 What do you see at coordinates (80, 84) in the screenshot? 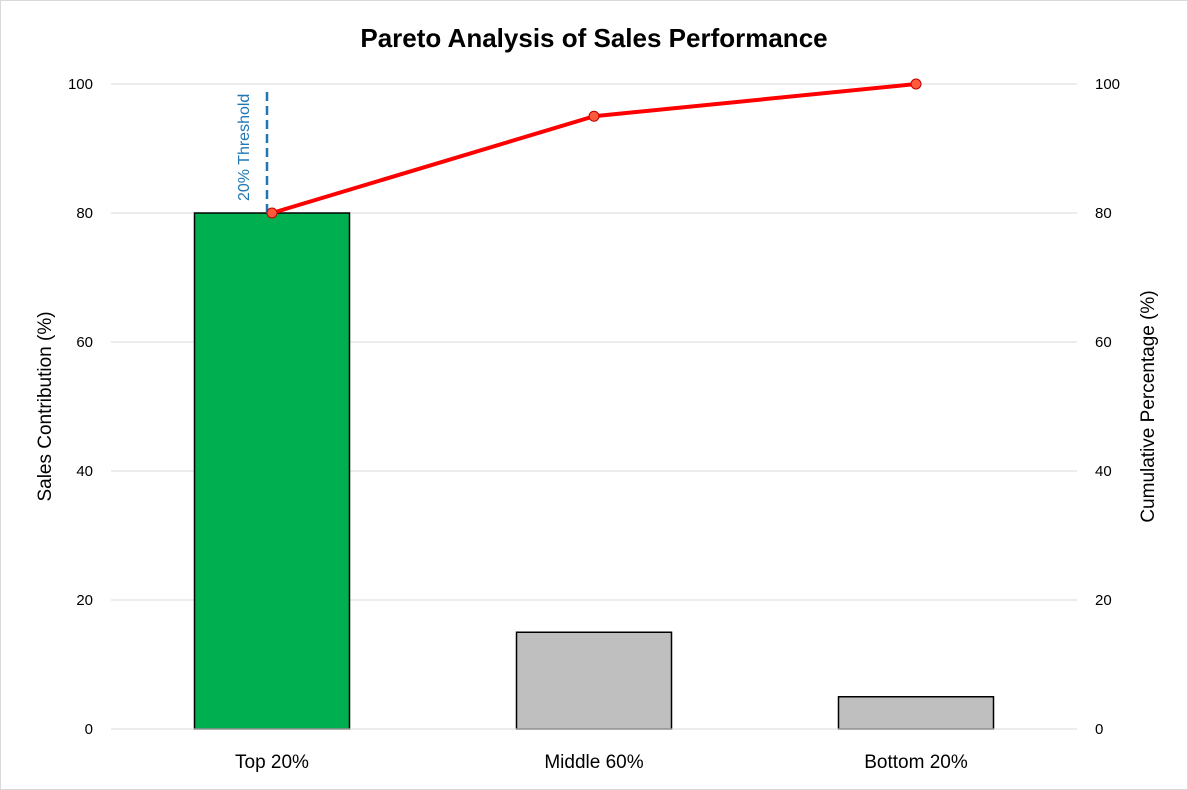
I see `y-tick-label: 100` at bounding box center [80, 84].